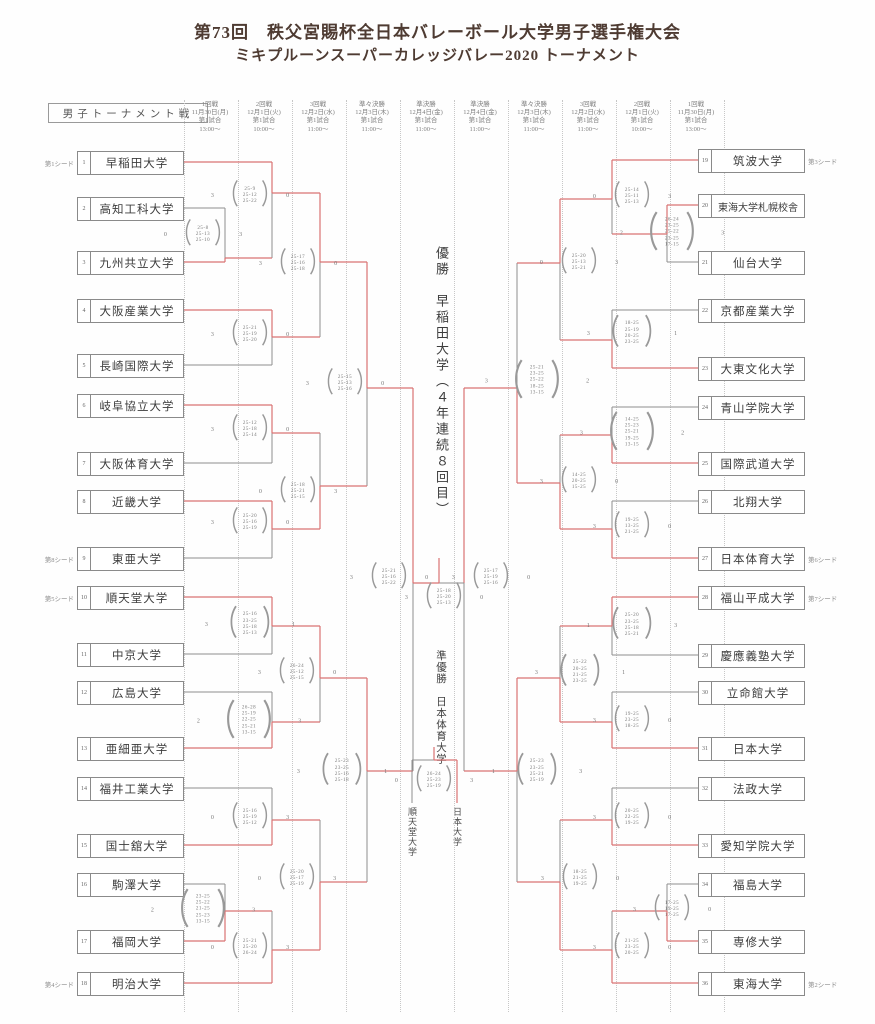  I want to click on set-score: 25-10, so click(203, 241).